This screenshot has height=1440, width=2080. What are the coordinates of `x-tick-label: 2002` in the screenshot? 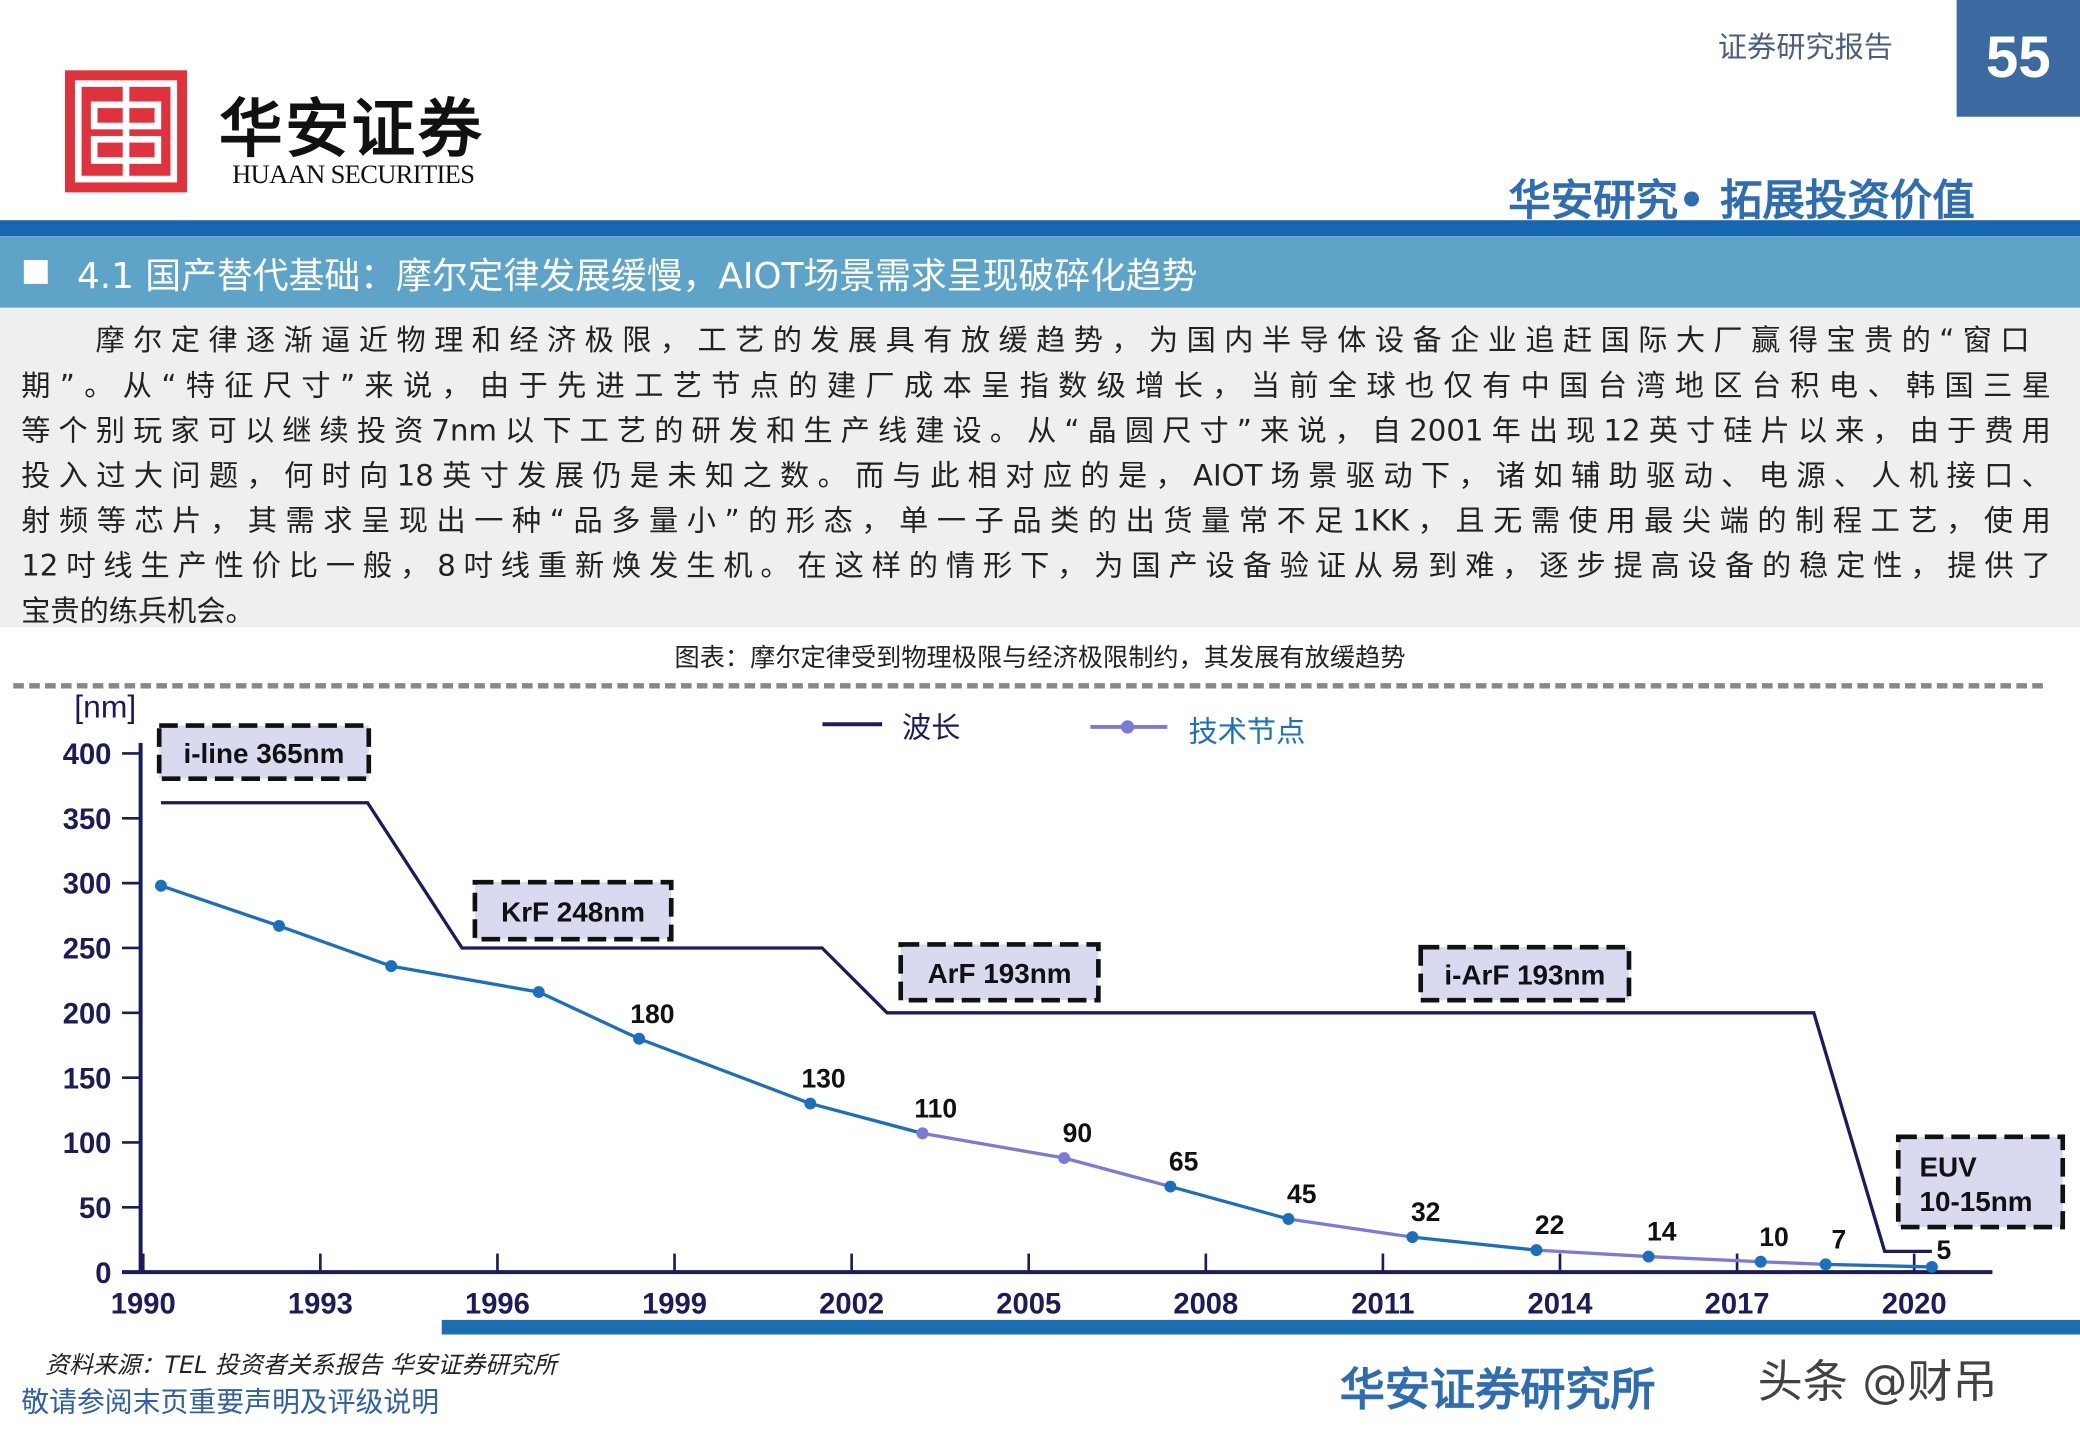 It's located at (851, 1304).